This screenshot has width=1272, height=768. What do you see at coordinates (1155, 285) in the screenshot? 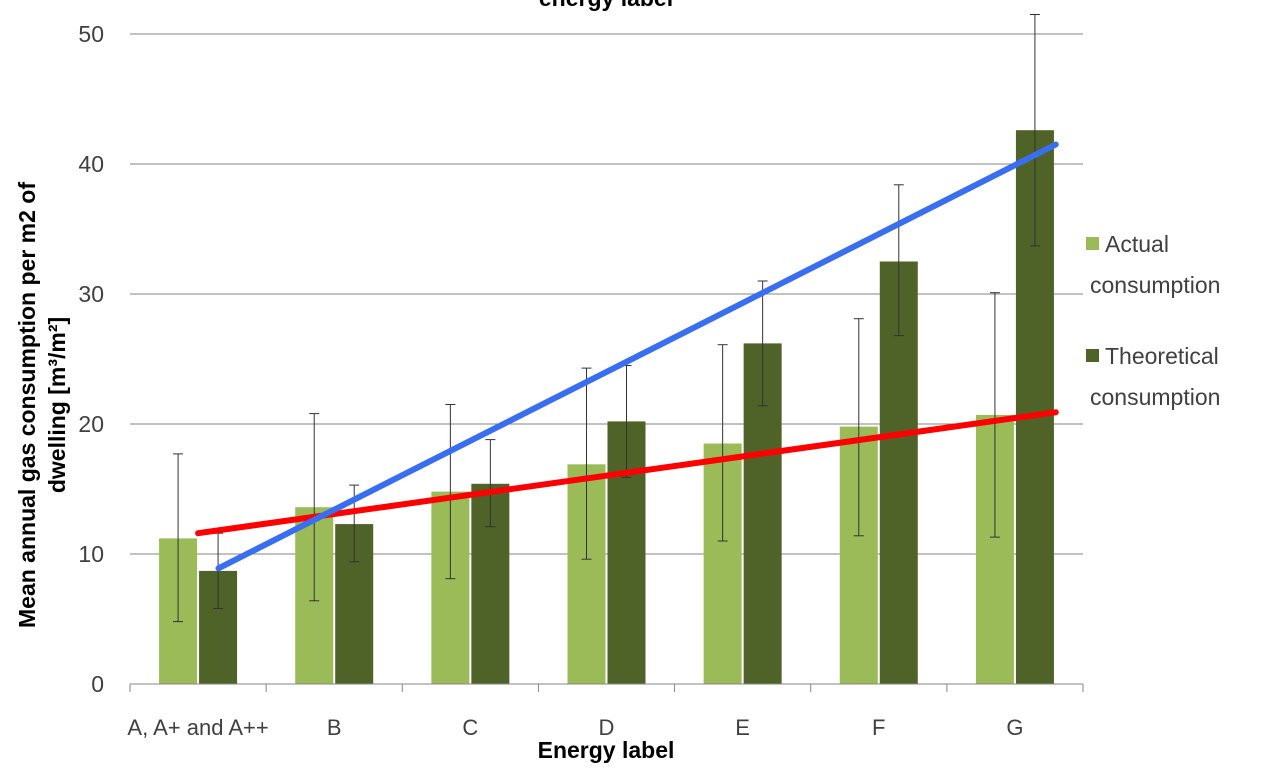
I see `legend-label-actual-2: consumption` at bounding box center [1155, 285].